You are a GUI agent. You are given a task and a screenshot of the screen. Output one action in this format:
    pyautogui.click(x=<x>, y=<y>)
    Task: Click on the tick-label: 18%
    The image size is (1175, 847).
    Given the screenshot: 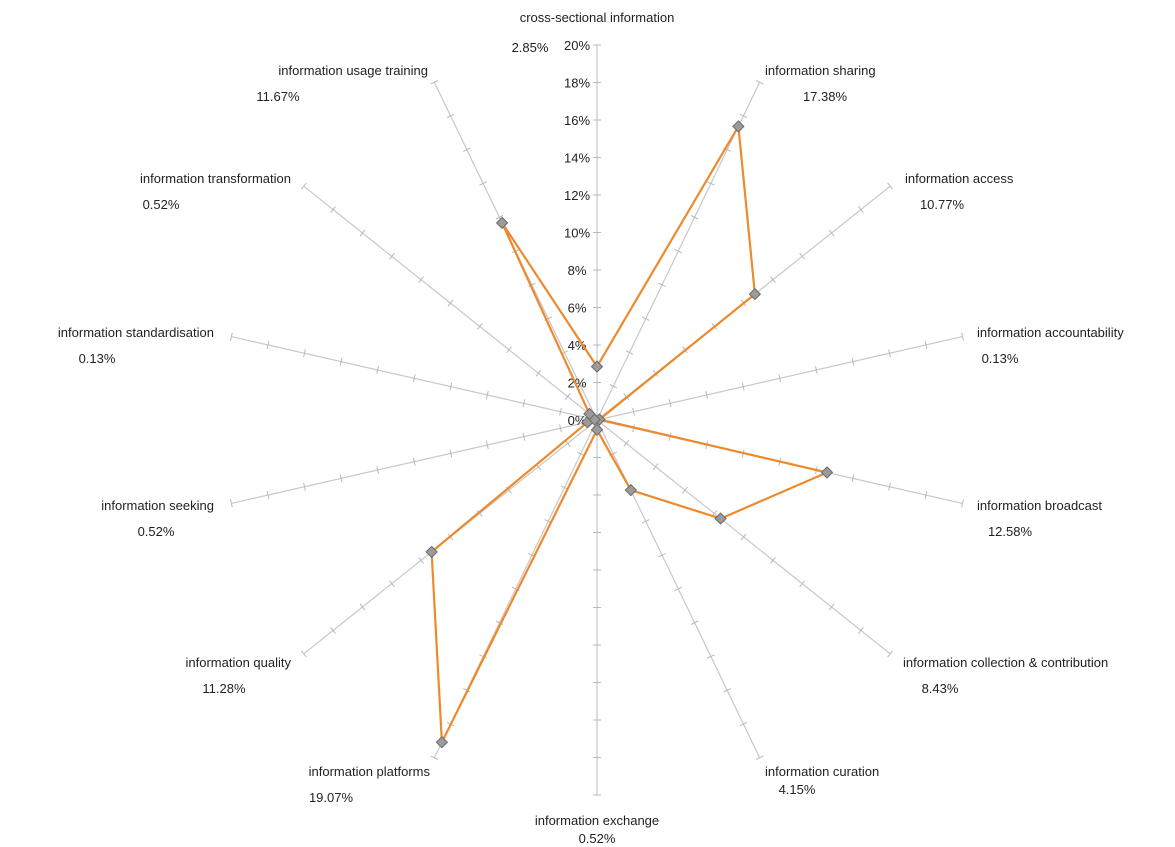 What is the action you would take?
    pyautogui.click(x=577, y=83)
    